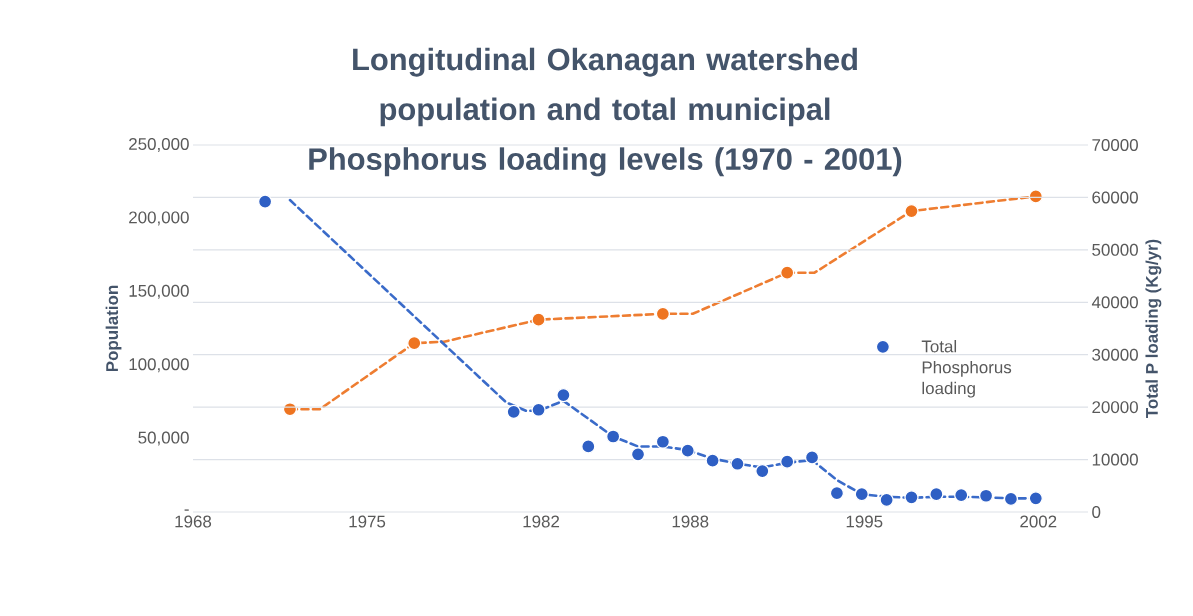  I want to click on y-tick-label: -, so click(186, 510).